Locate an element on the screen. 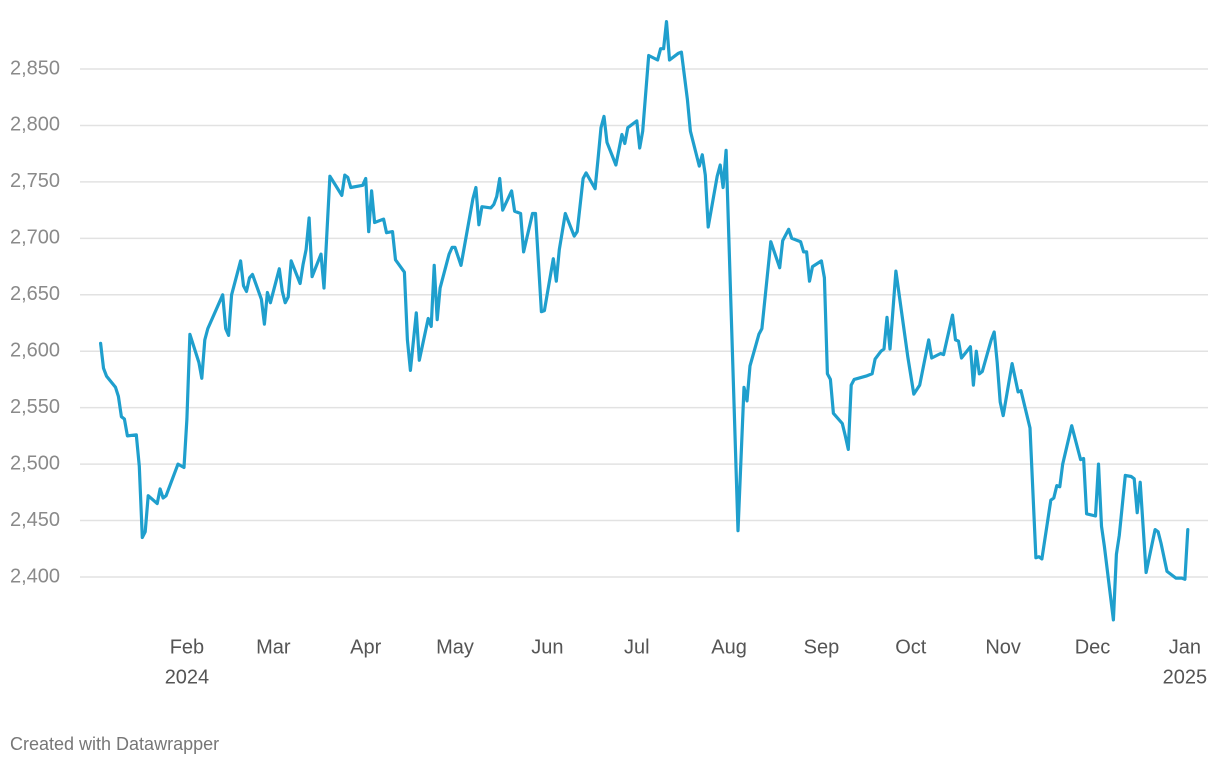 This screenshot has width=1220, height=768. x-tick-label: Mar is located at coordinates (273, 647).